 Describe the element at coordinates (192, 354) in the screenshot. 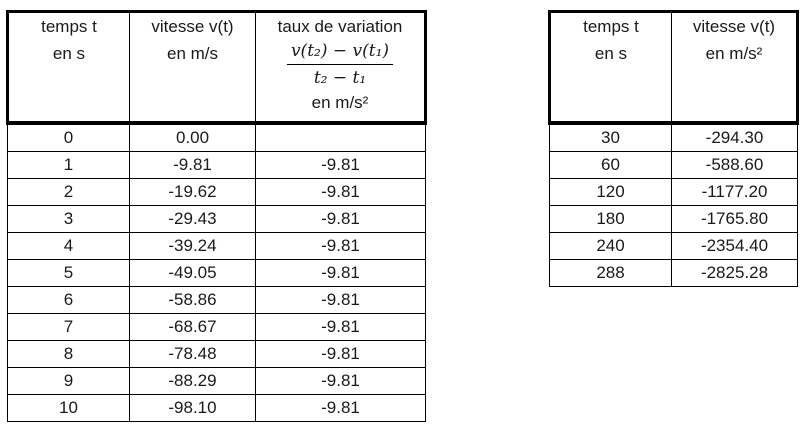

I see `cell-v: -78.48` at that location.